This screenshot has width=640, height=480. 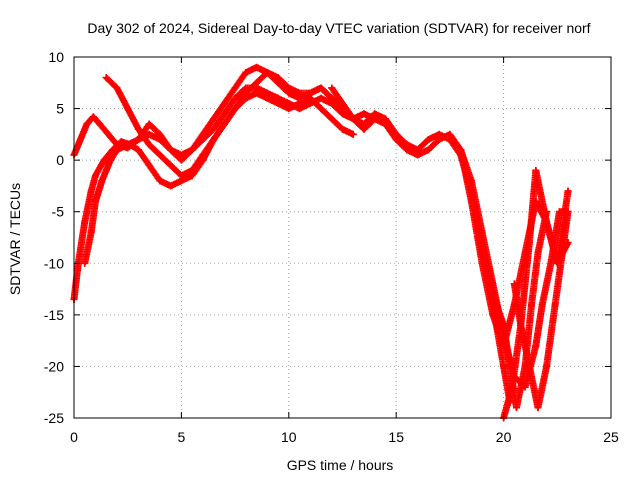 What do you see at coordinates (54, 366) in the screenshot?
I see `y-tick-label: -20` at bounding box center [54, 366].